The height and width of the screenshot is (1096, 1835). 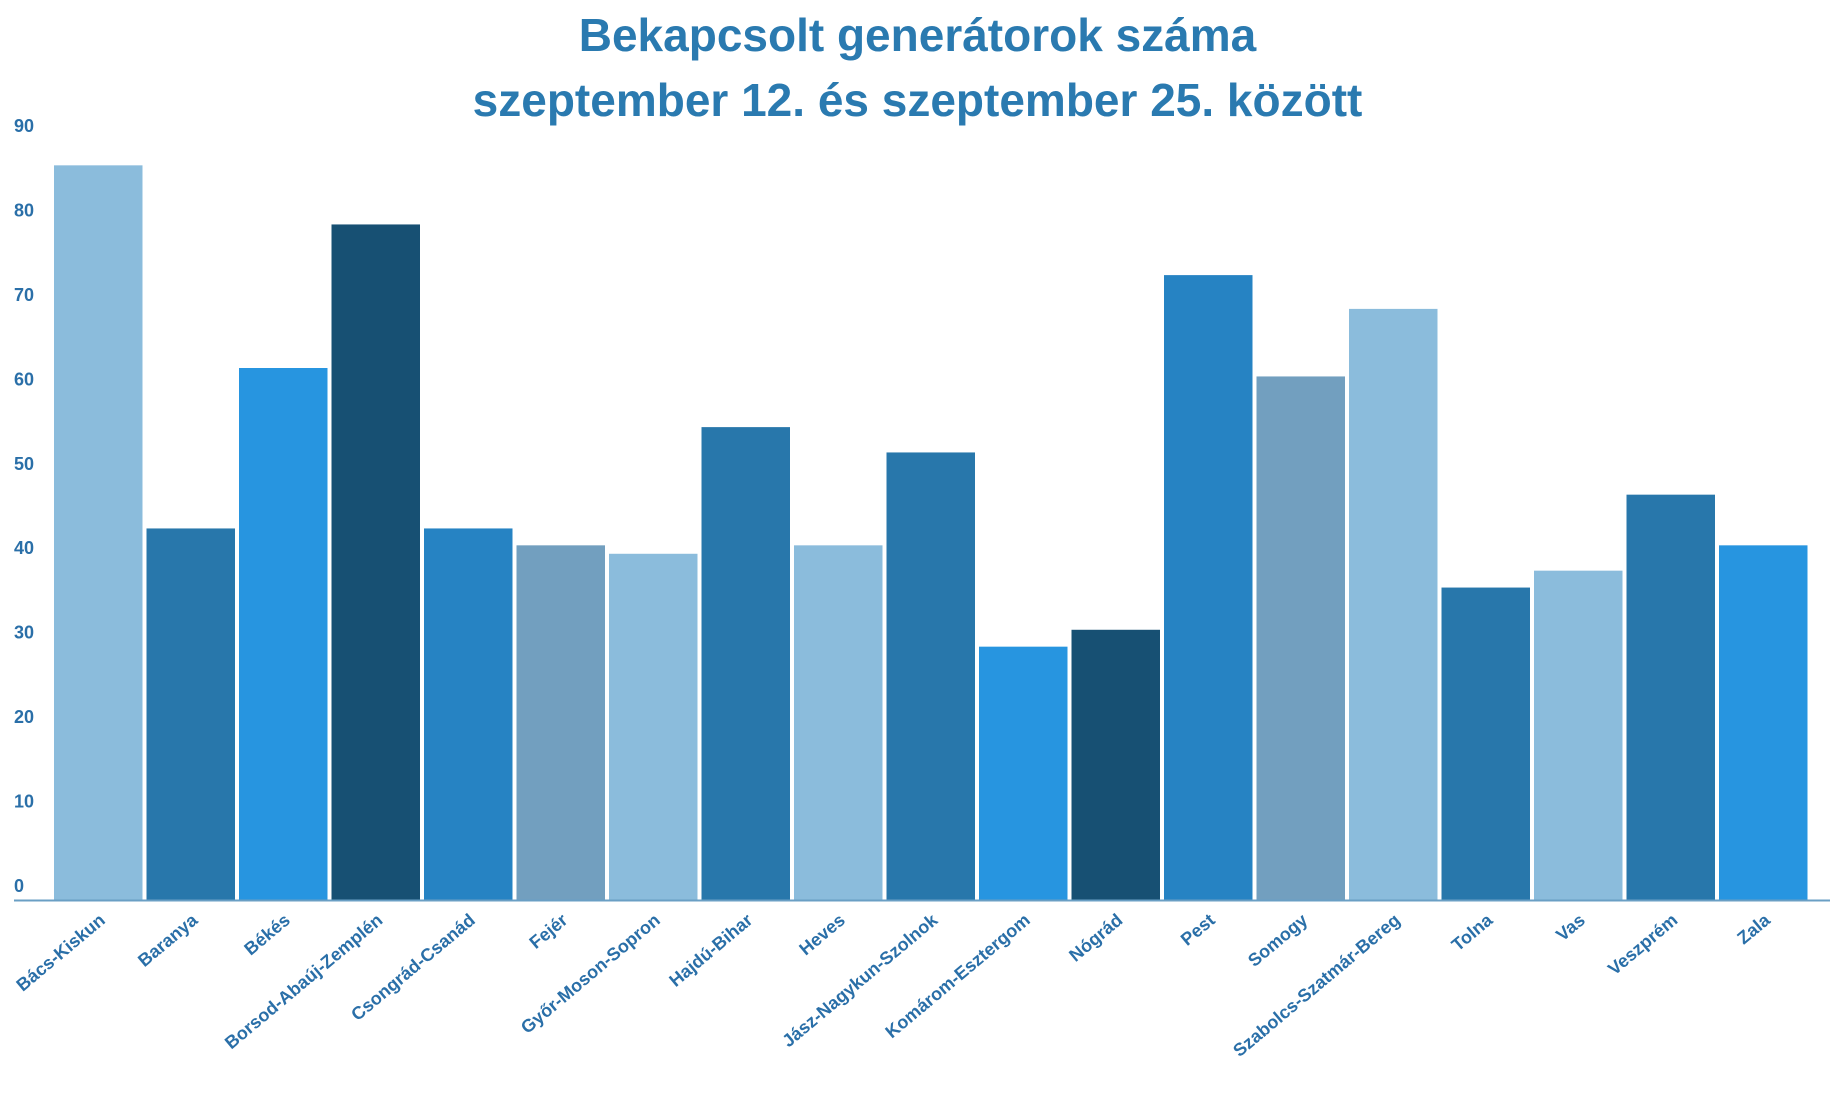 I want to click on x-tick-label: Borsod-Abaúj-Zemplén, so click(x=303, y=981).